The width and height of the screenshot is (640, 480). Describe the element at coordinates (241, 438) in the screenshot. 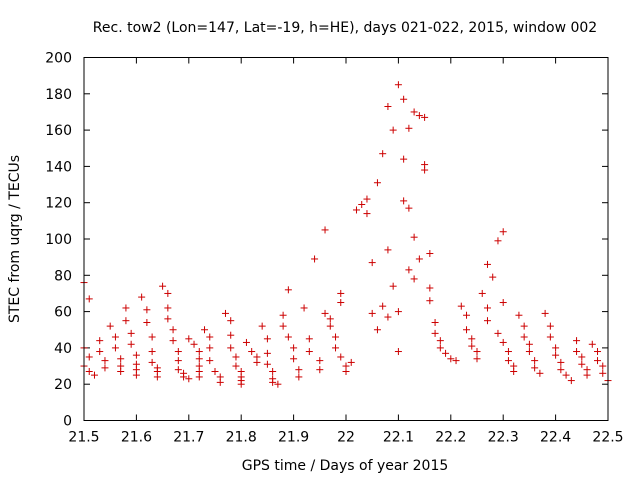

I see `x-tick-label: 21.8` at that location.